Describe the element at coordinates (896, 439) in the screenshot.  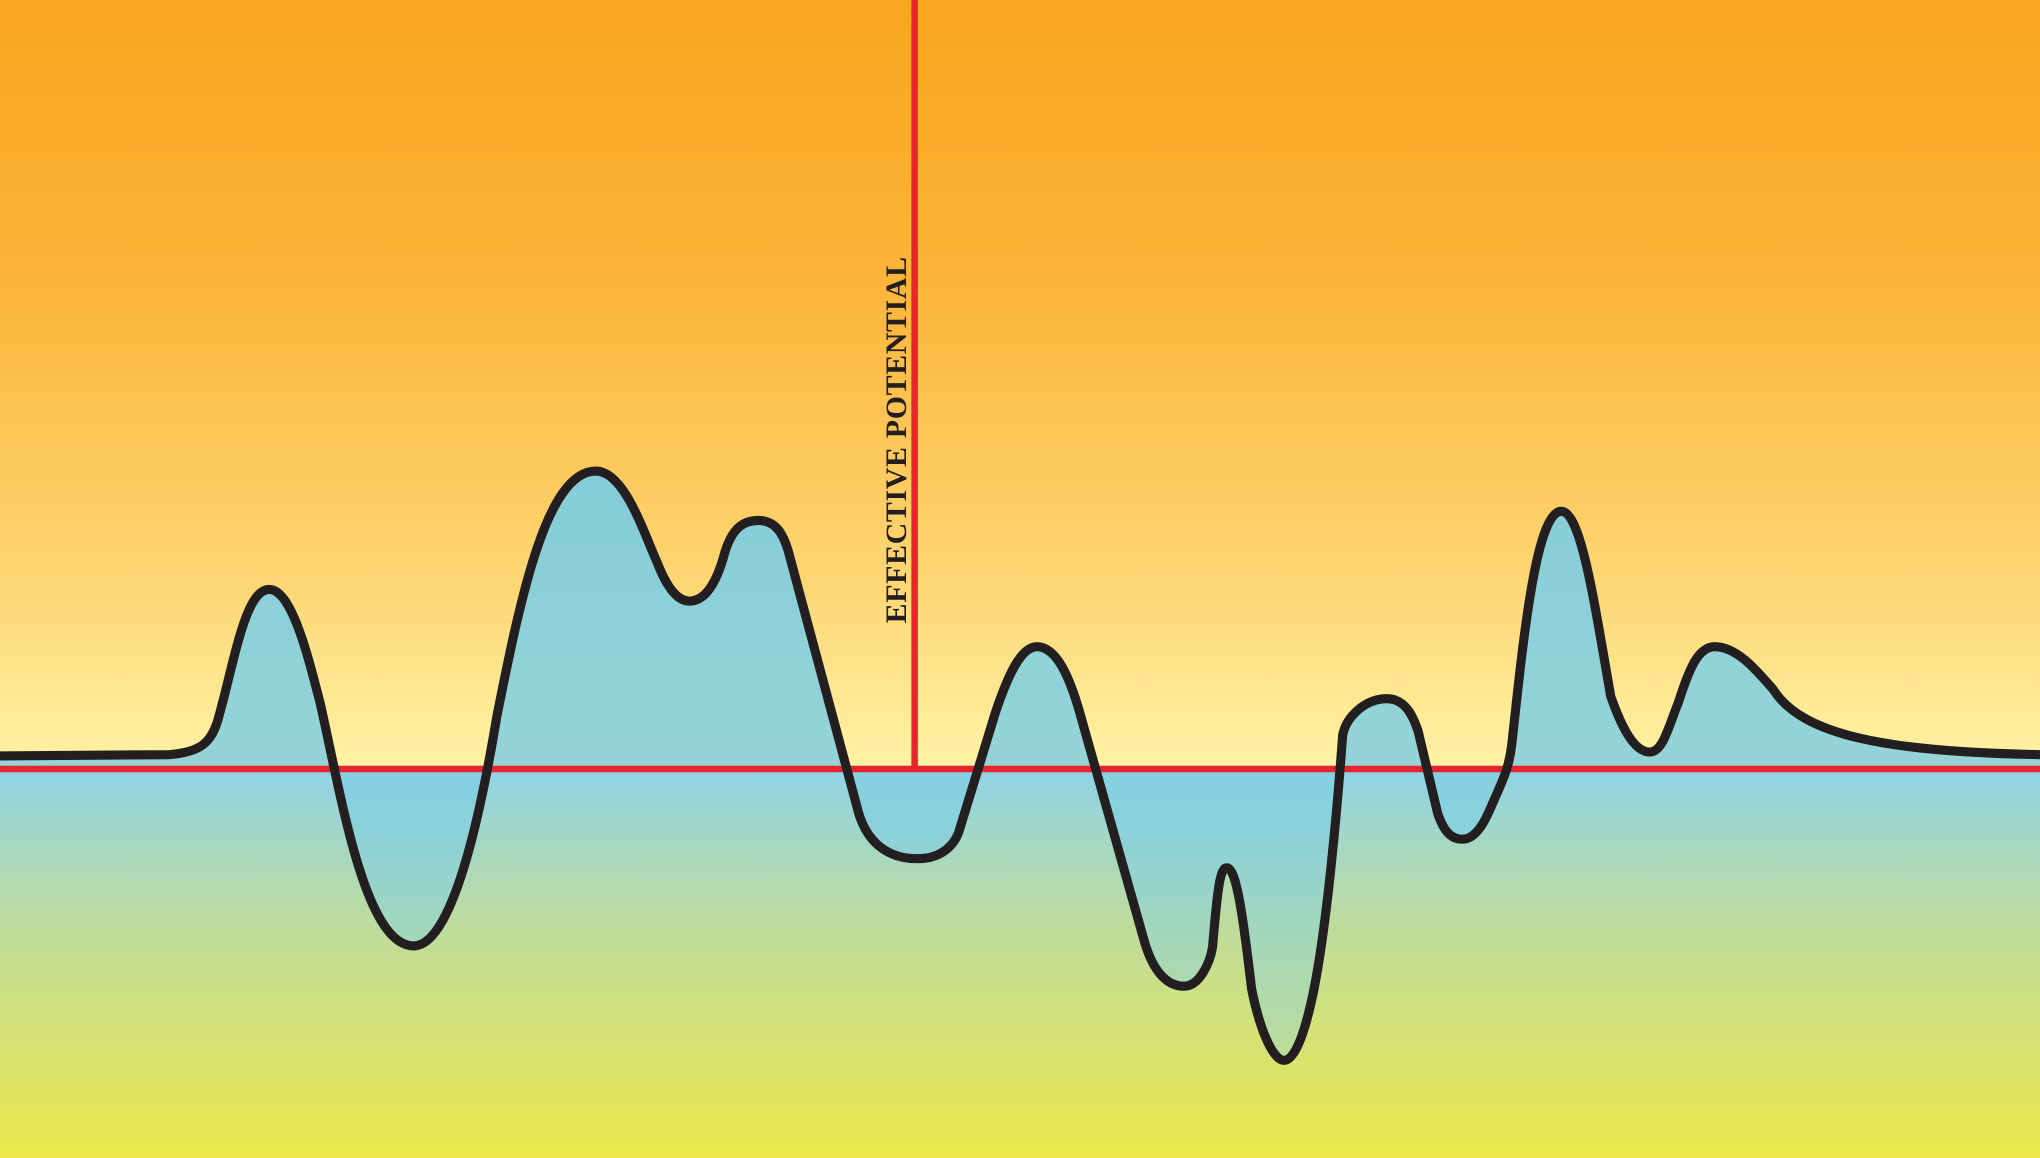
I see `axis-label: EFFECTIVE POTENTIAL` at that location.